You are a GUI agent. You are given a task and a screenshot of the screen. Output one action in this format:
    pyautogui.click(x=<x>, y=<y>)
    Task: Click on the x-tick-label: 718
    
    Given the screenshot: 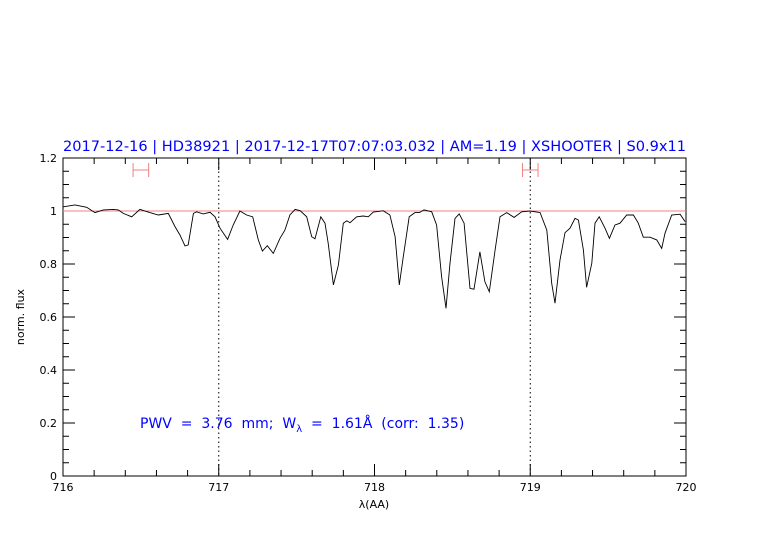 What is the action you would take?
    pyautogui.click(x=374, y=487)
    